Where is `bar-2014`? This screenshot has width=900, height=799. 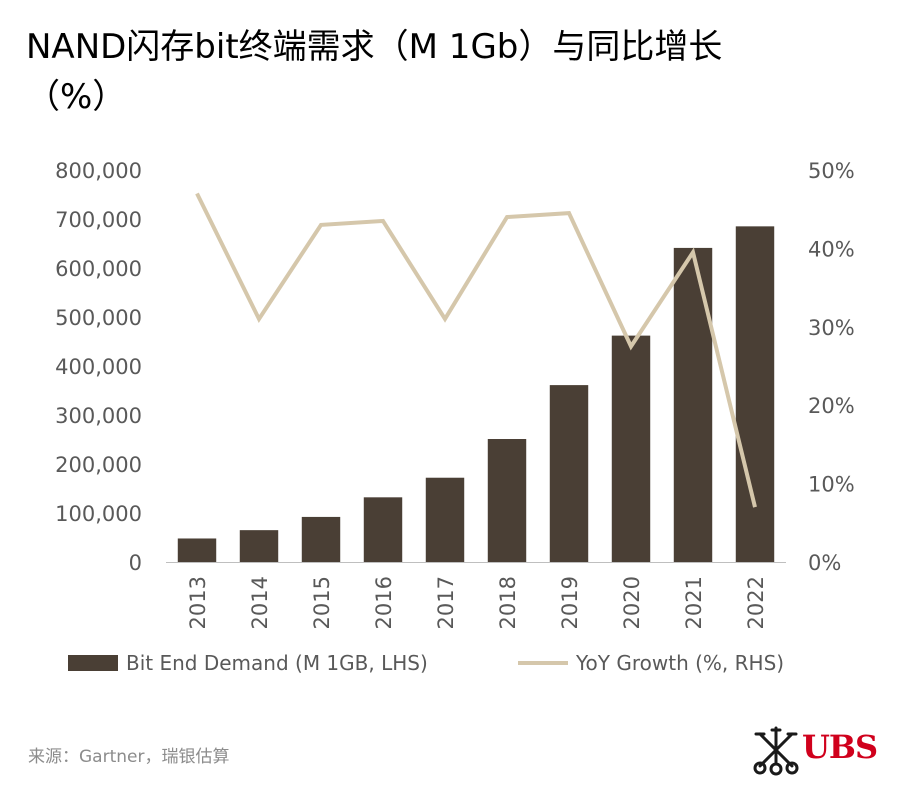
bar-2014 is located at coordinates (259, 546).